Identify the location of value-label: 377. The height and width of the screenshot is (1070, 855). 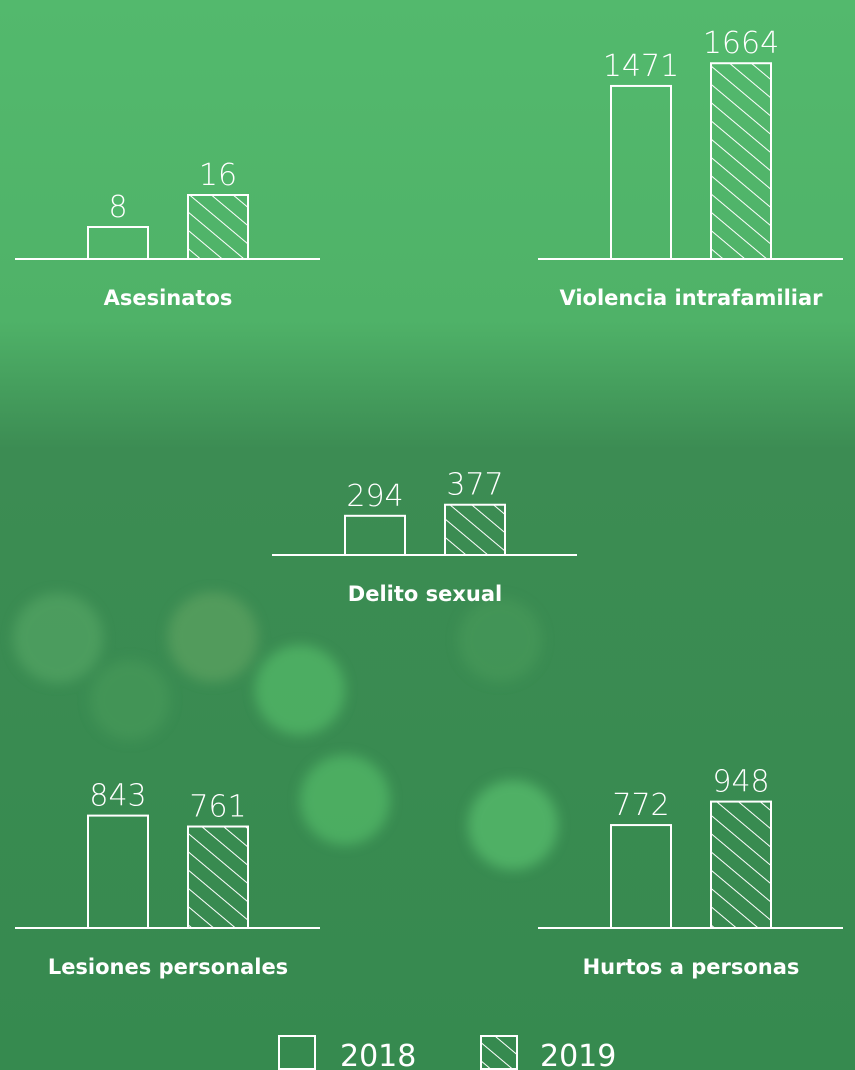
(474, 485).